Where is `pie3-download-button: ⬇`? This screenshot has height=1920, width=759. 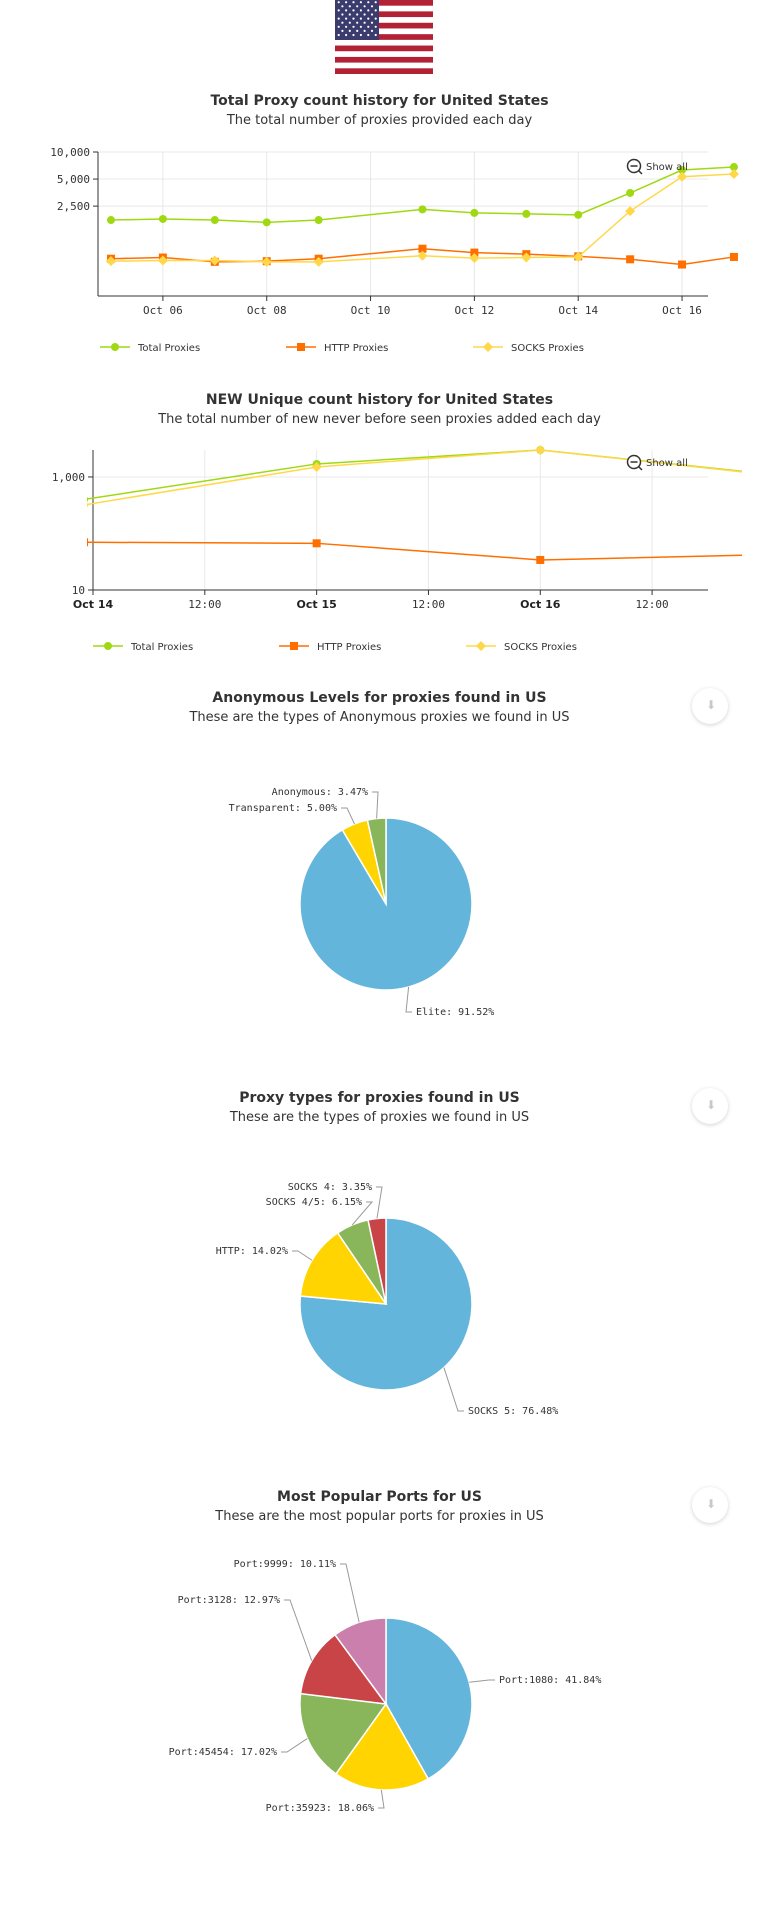
pie3-download-button: ⬇ is located at coordinates (710, 1505).